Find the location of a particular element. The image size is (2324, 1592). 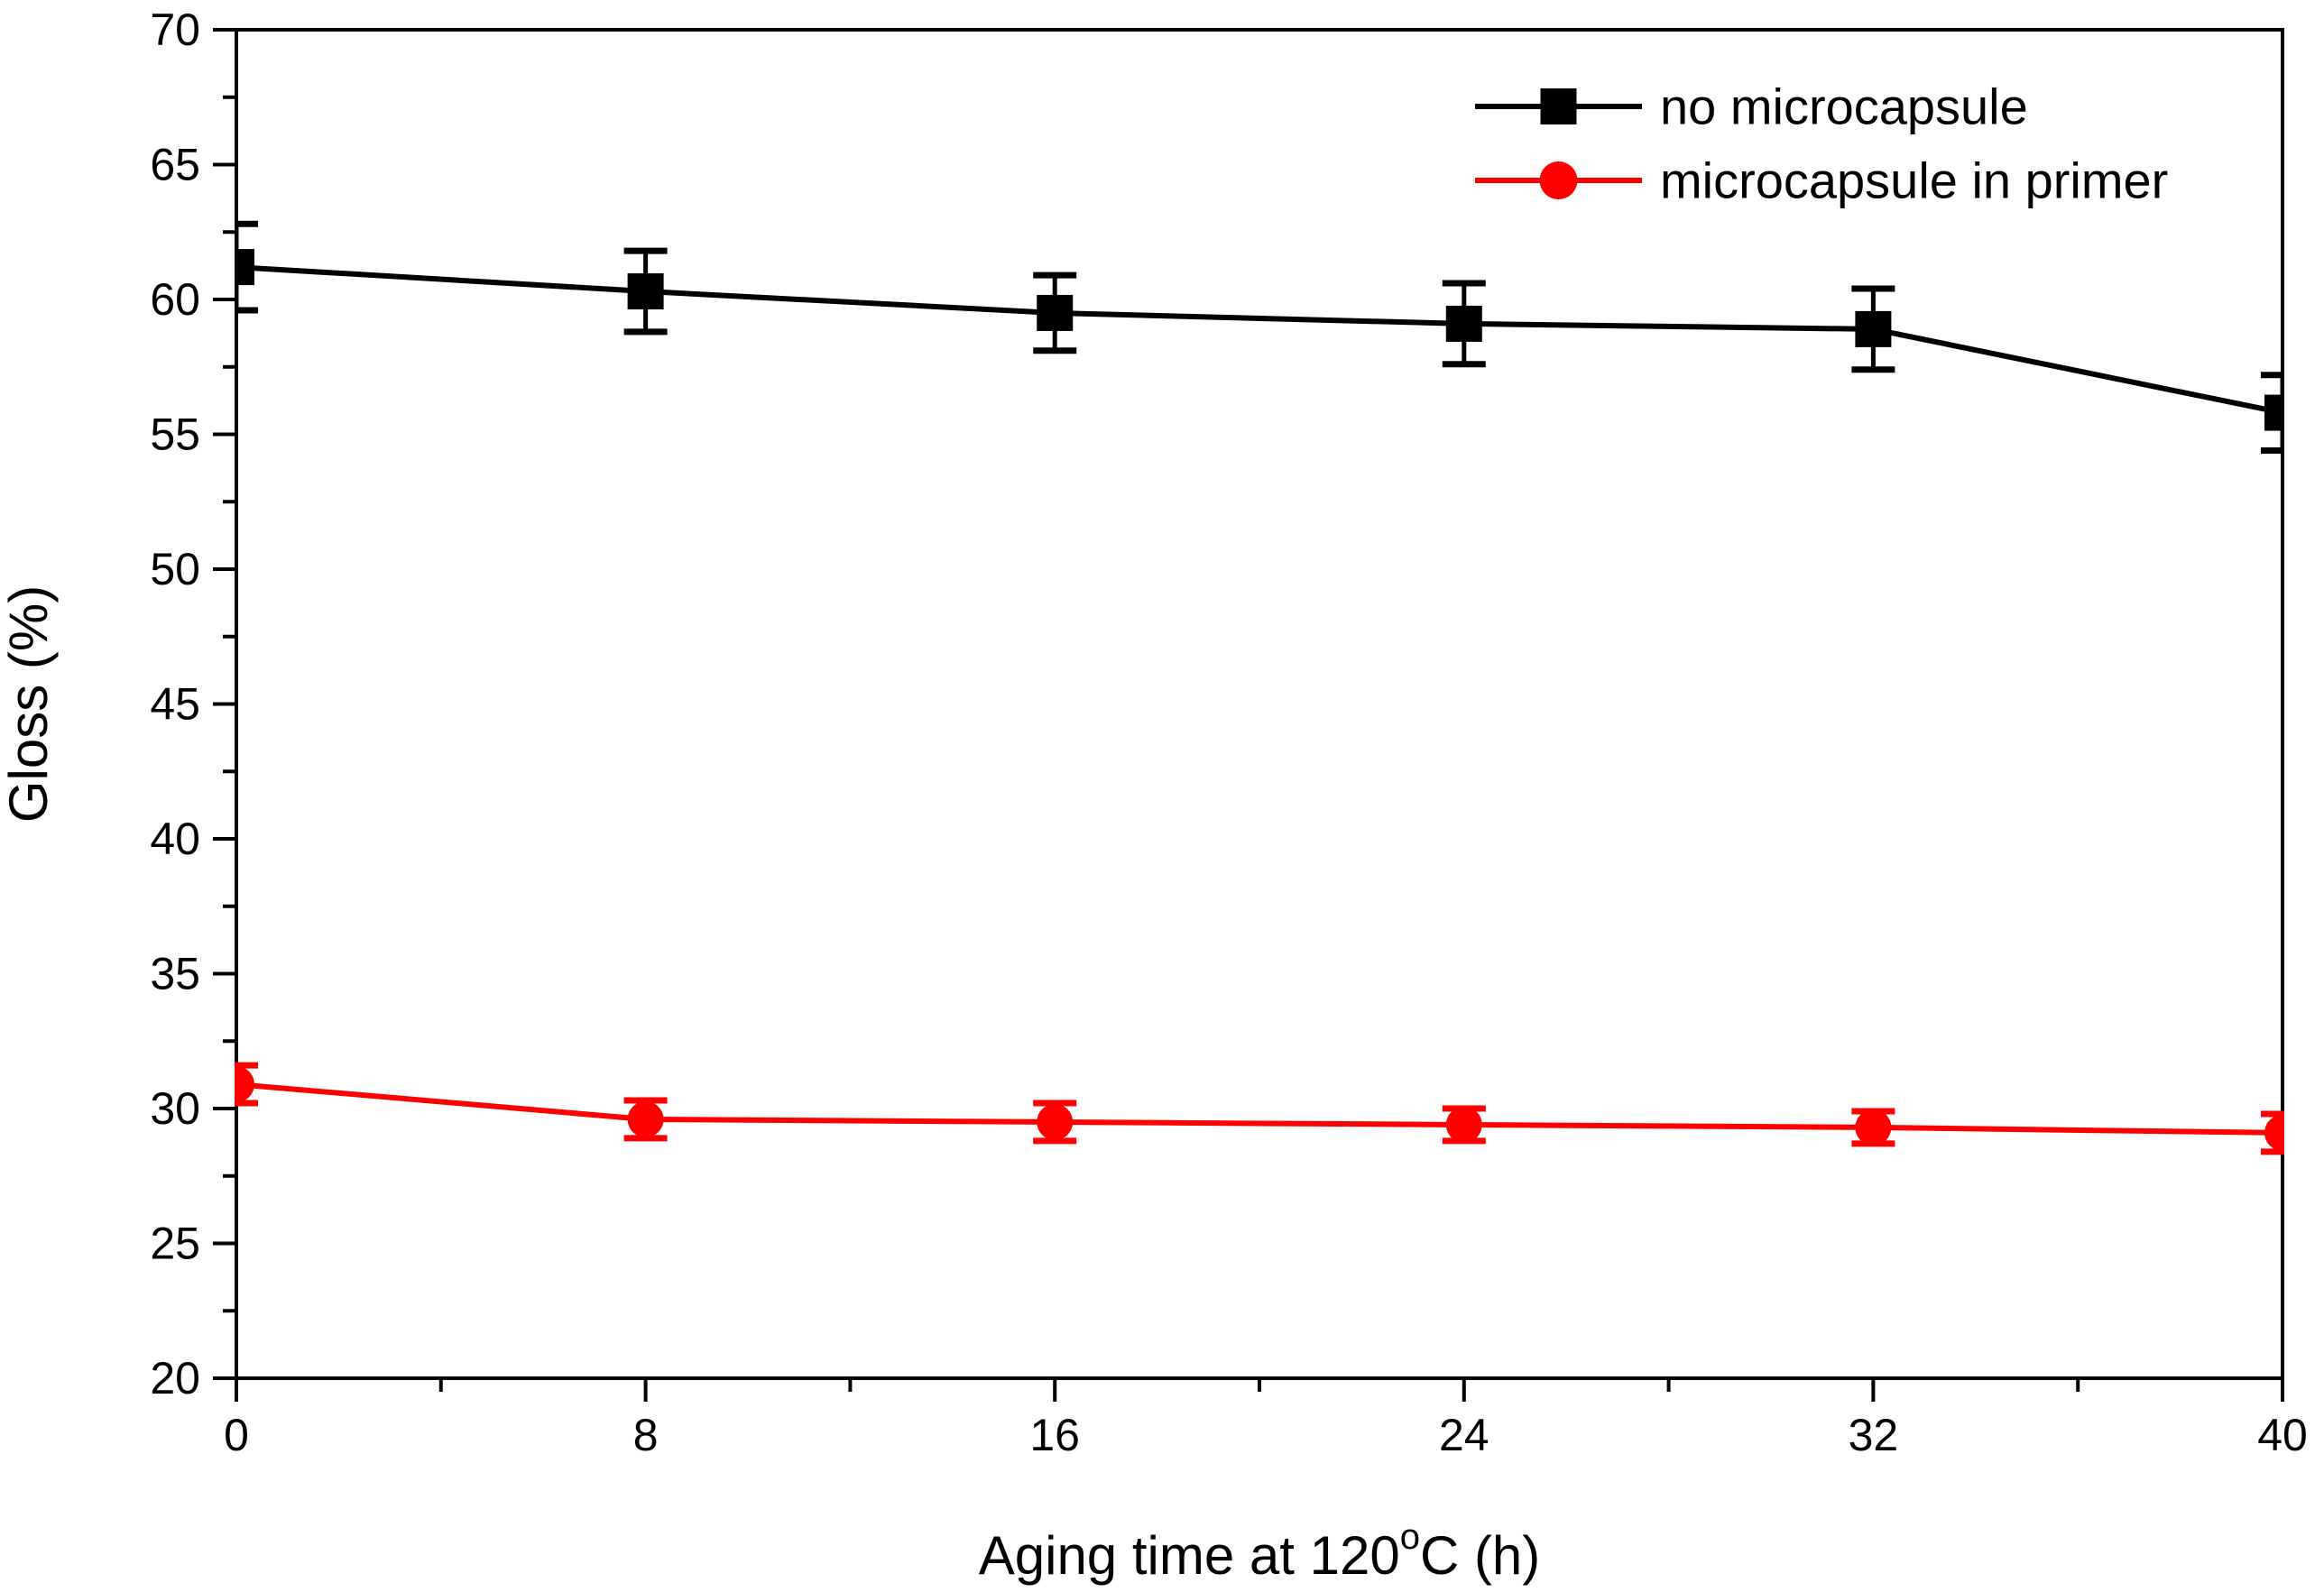

x-tick-label: 8 is located at coordinates (646, 1435).